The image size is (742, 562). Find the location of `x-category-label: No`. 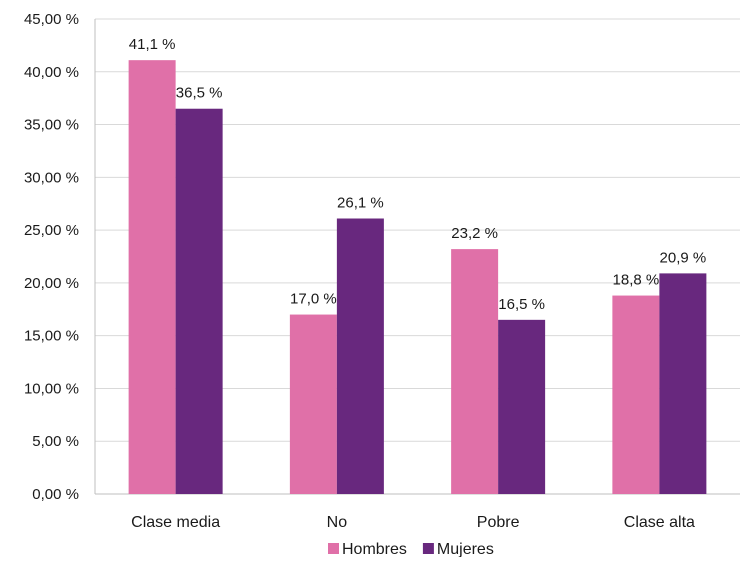

x-category-label: No is located at coordinates (337, 522).